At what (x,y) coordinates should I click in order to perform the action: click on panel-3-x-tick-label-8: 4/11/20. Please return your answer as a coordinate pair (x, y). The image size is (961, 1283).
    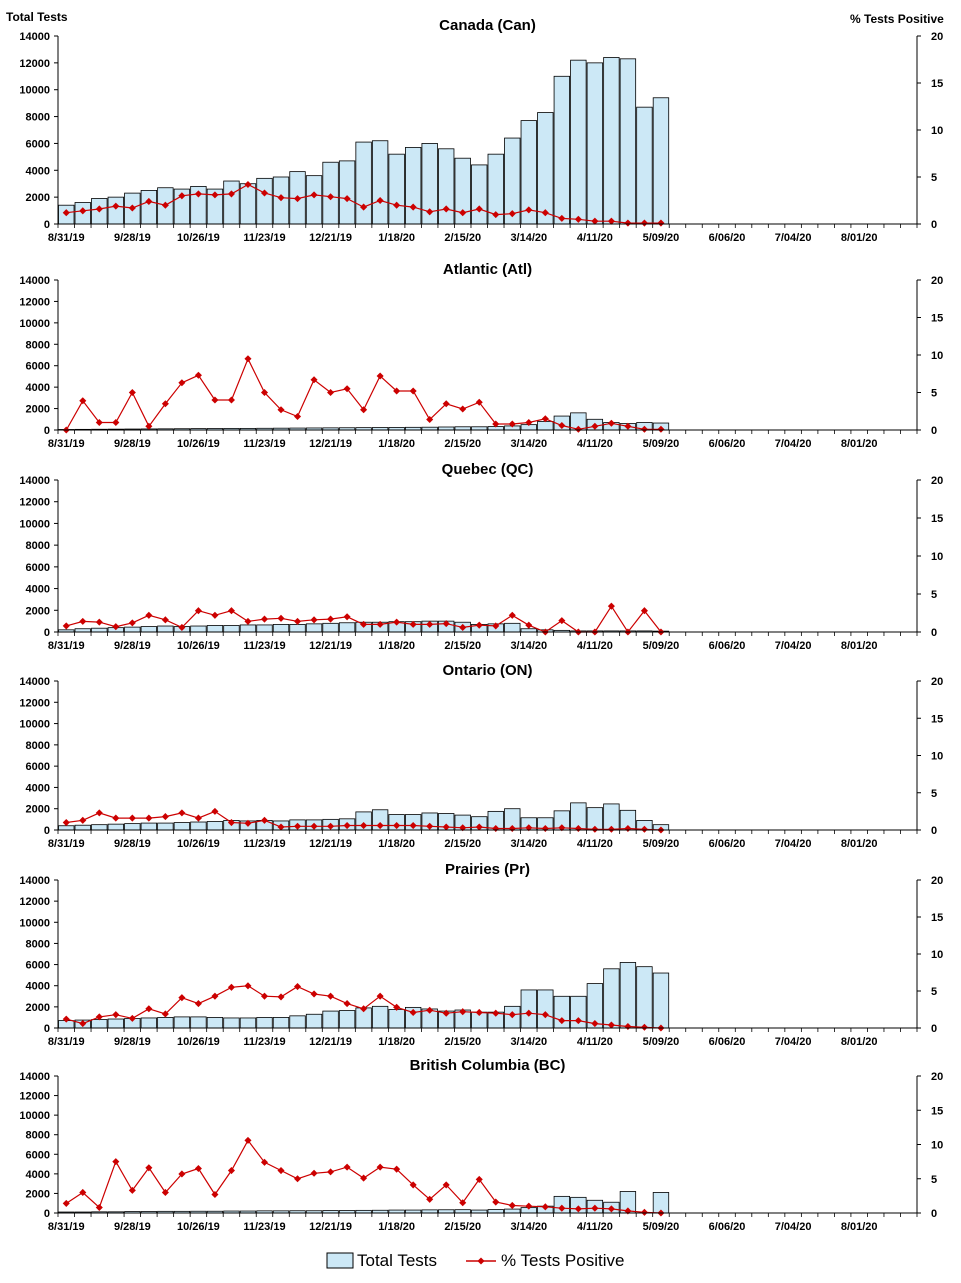
    Looking at the image, I should click on (595, 844).